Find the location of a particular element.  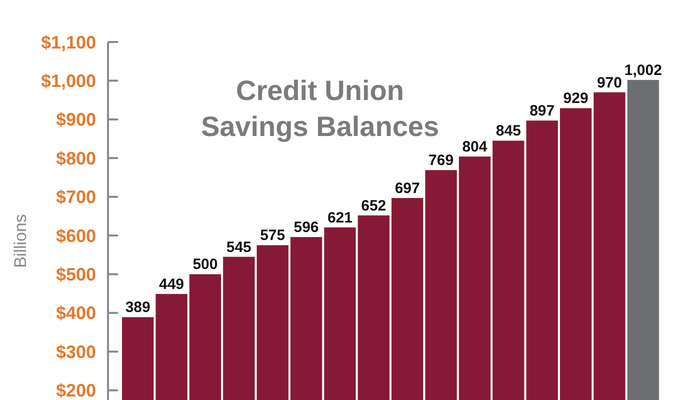

data-label: 845 is located at coordinates (508, 131).